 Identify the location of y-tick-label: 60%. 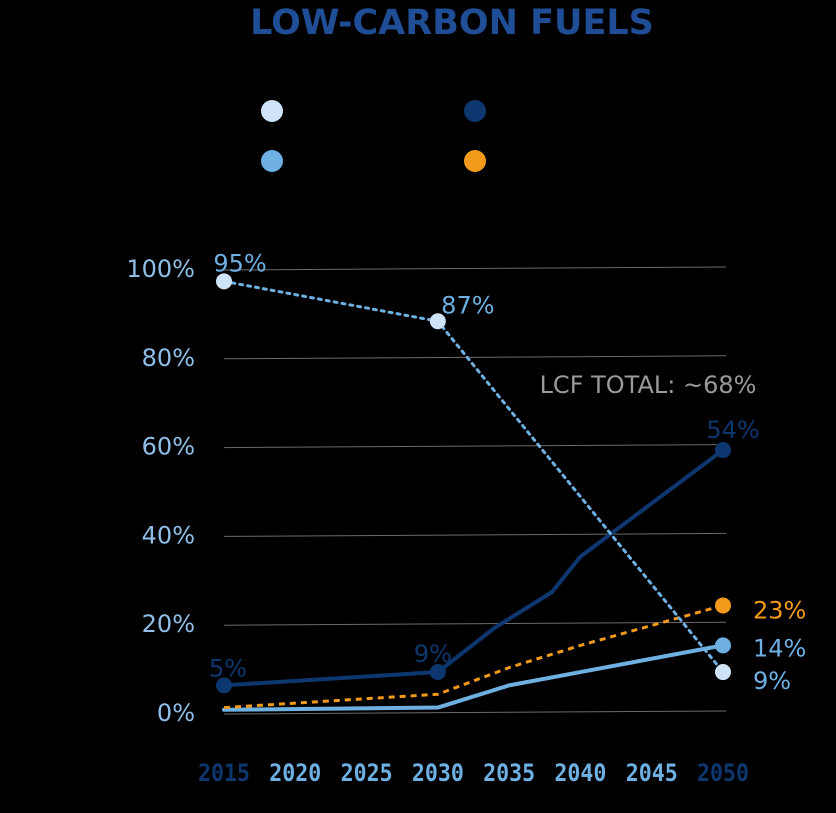
(168, 447).